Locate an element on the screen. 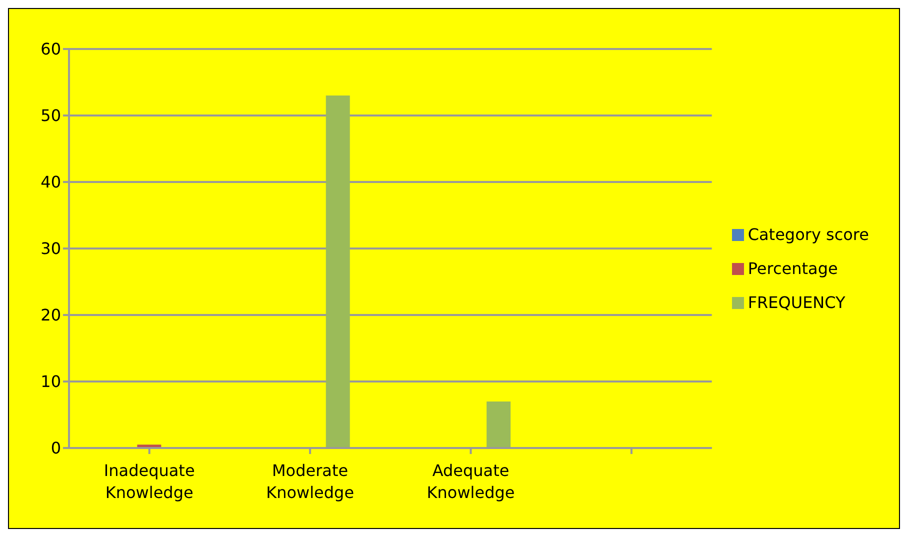 This screenshot has height=535, width=906. y-tick-label: 20 is located at coordinates (50, 315).